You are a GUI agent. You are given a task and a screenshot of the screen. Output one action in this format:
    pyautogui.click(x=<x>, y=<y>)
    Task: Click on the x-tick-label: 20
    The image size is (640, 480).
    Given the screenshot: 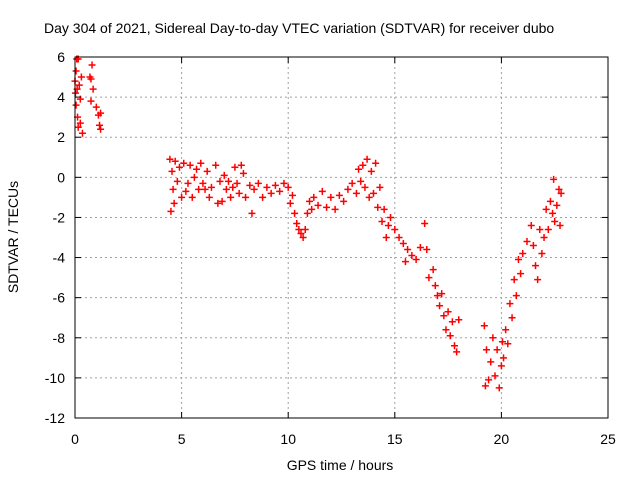 What is the action you would take?
    pyautogui.click(x=502, y=439)
    